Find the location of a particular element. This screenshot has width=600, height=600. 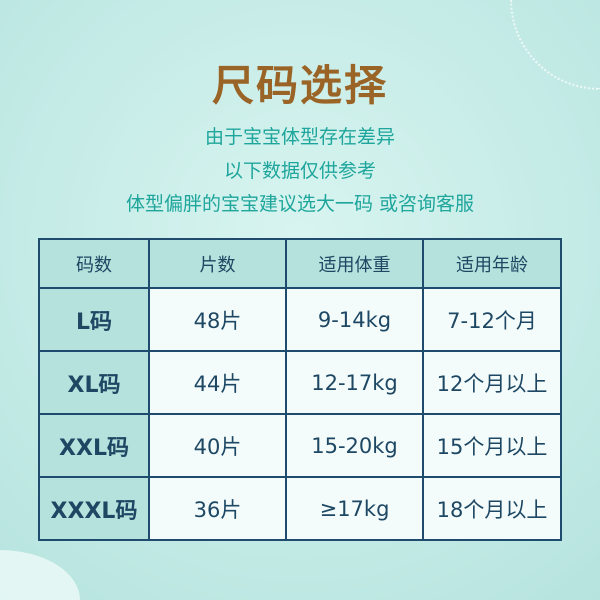

count-cell: 48片 is located at coordinates (217, 319).